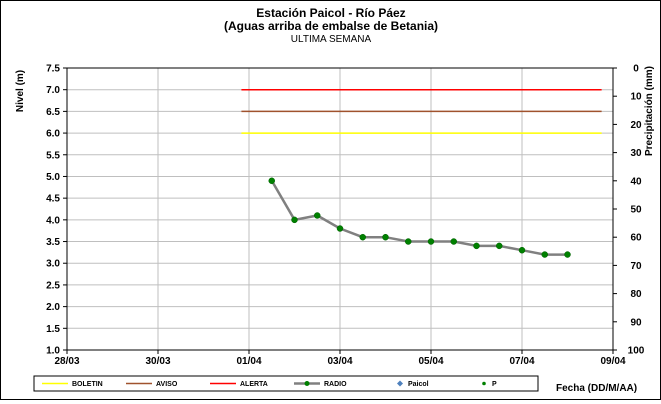  What do you see at coordinates (339, 361) in the screenshot?
I see `x-tick-label: 03/04` at bounding box center [339, 361].